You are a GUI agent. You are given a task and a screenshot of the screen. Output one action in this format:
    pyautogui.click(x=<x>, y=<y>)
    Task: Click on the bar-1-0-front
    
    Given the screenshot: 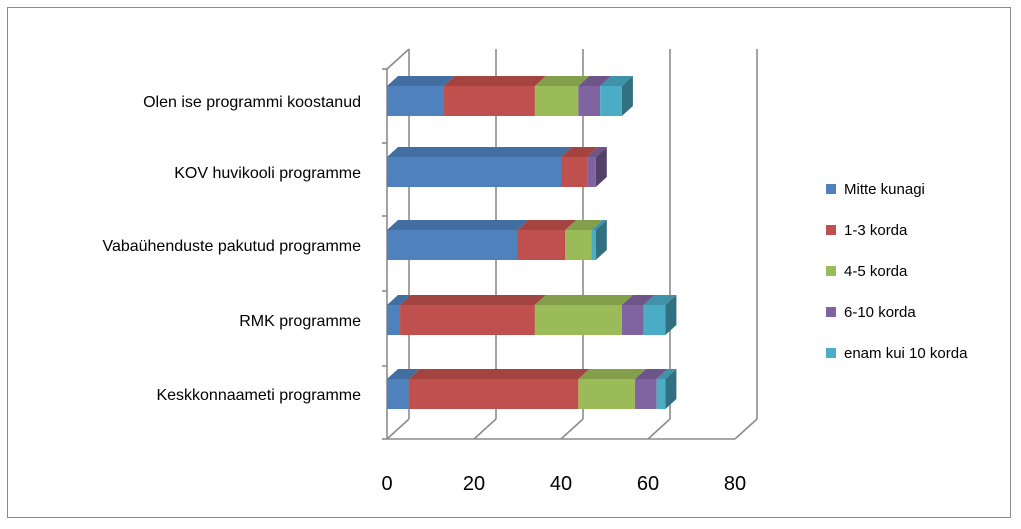 What is the action you would take?
    pyautogui.click(x=474, y=172)
    